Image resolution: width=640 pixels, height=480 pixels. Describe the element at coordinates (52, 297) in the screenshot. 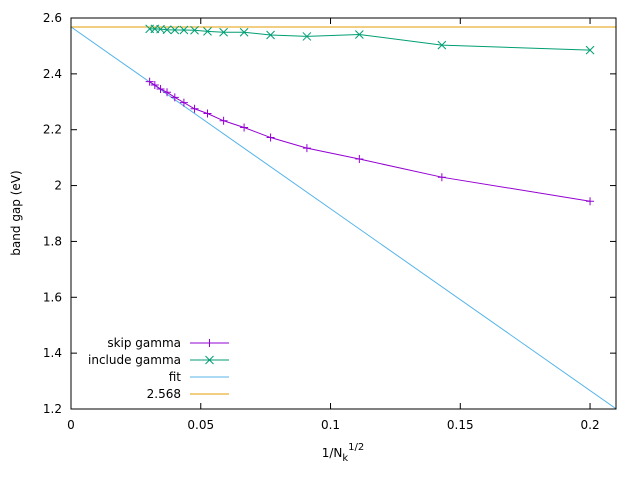

I see `y-tick-label: 1.6` at that location.